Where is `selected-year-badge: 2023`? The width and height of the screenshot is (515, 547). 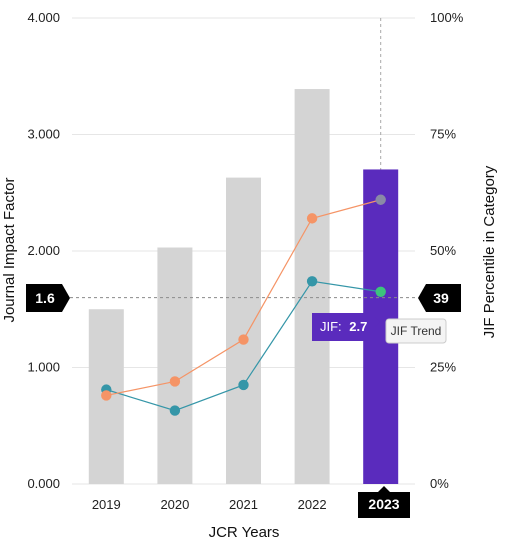 selected-year-badge: 2023 is located at coordinates (384, 502).